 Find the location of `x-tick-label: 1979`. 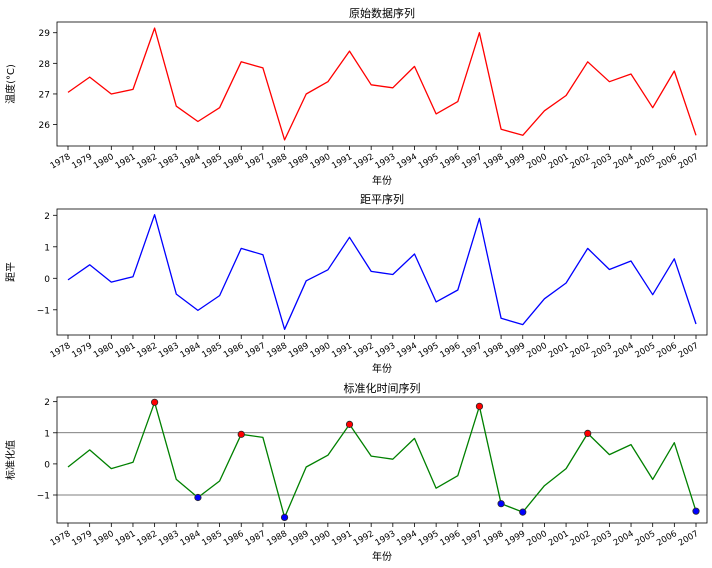

x-tick-label: 1979 is located at coordinates (82, 161).